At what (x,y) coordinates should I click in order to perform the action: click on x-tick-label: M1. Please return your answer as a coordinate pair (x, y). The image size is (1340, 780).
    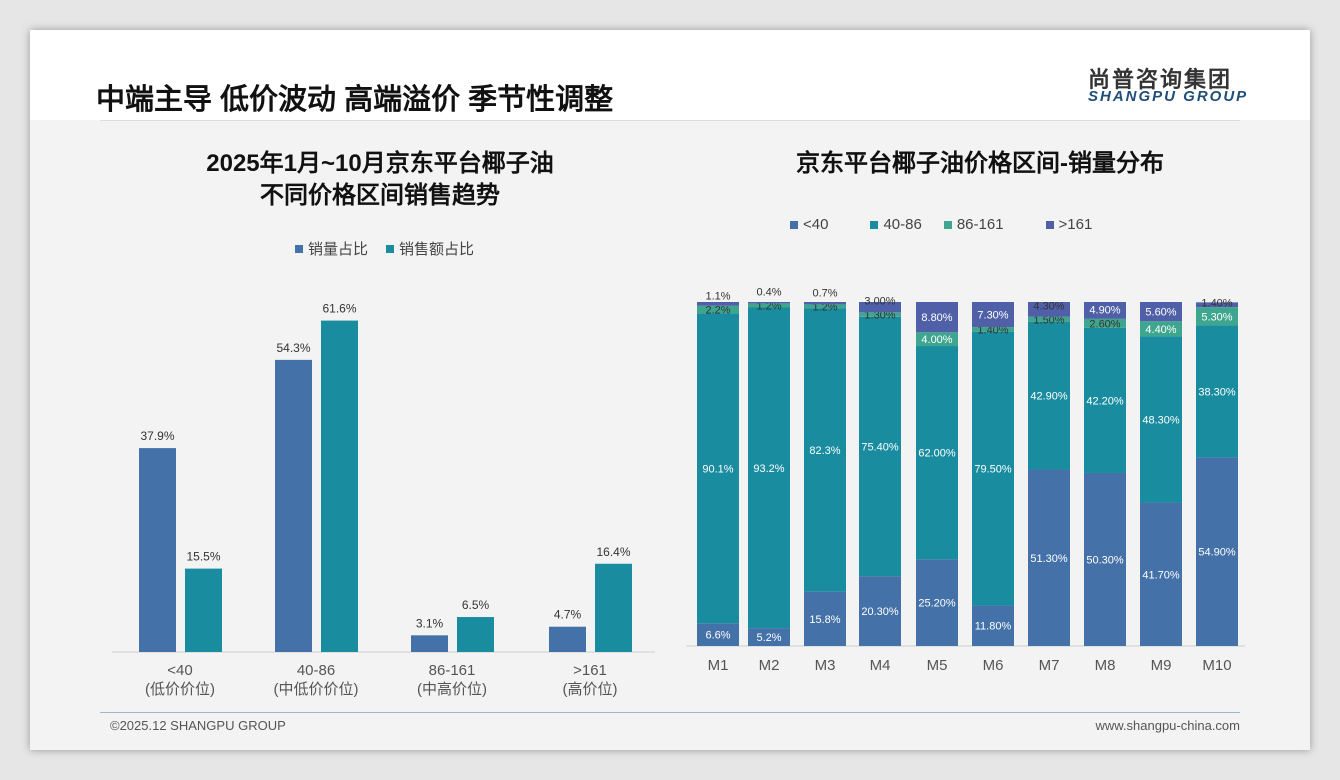
    Looking at the image, I should click on (718, 665).